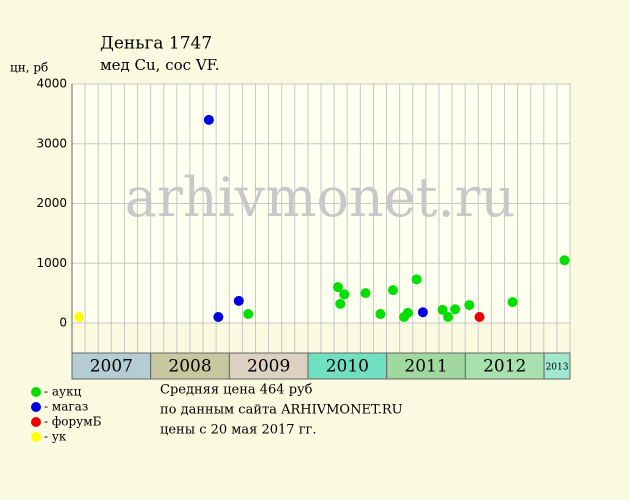  I want to click on year-label: 2010, so click(347, 367).